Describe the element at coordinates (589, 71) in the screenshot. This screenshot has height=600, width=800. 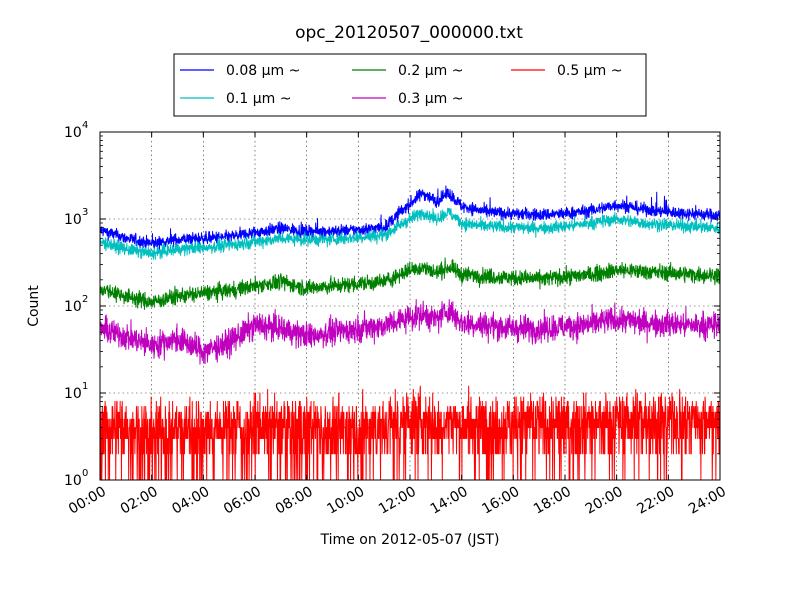
I see `legend-label-4: 0.5 μm ~` at that location.